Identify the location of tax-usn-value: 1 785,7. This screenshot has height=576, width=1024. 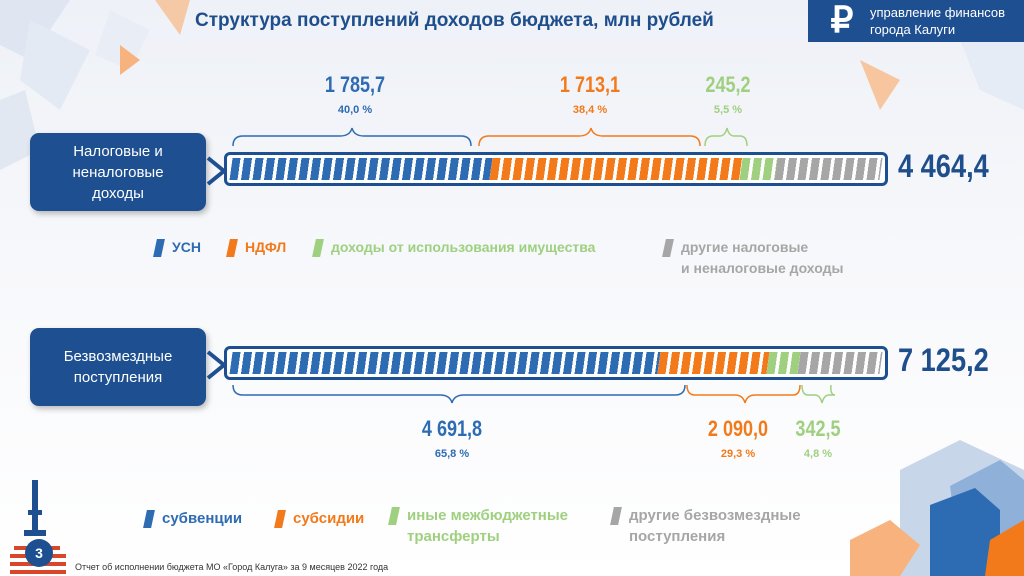
(355, 84).